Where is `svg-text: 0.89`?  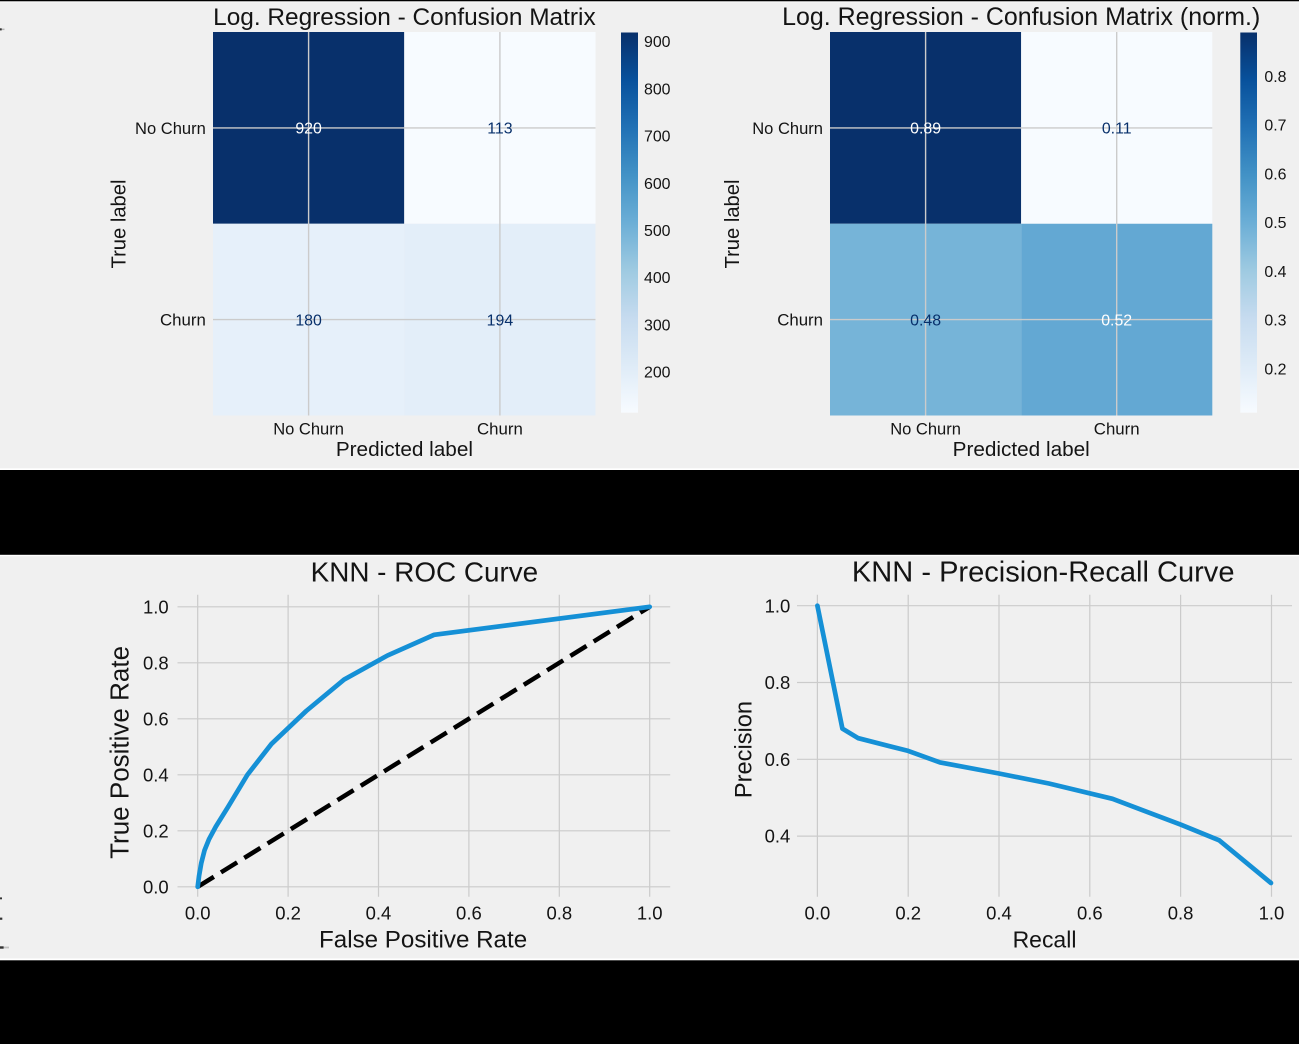 svg-text: 0.89 is located at coordinates (925, 129).